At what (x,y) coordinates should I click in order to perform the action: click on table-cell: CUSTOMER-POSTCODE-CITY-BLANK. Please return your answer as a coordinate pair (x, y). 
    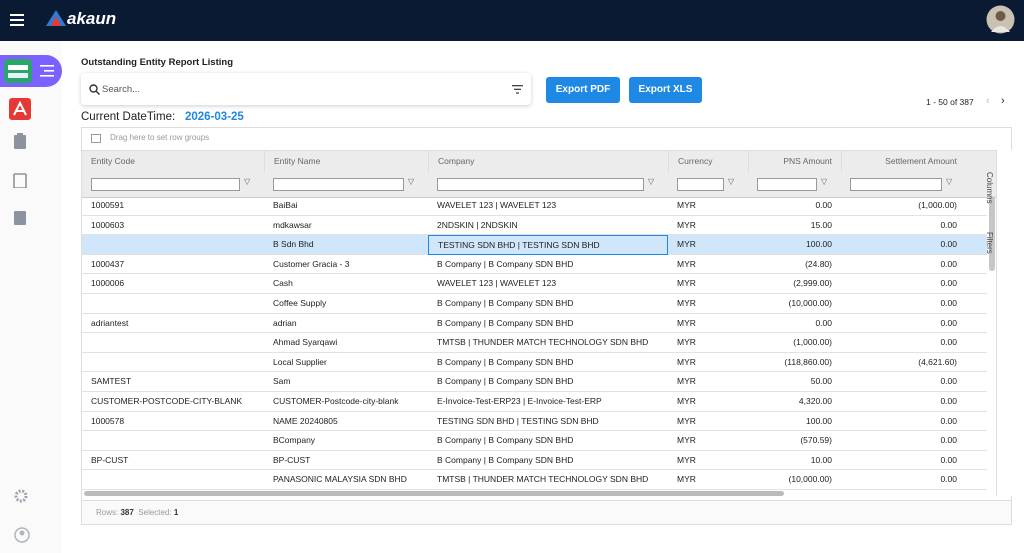
    Looking at the image, I should click on (167, 401).